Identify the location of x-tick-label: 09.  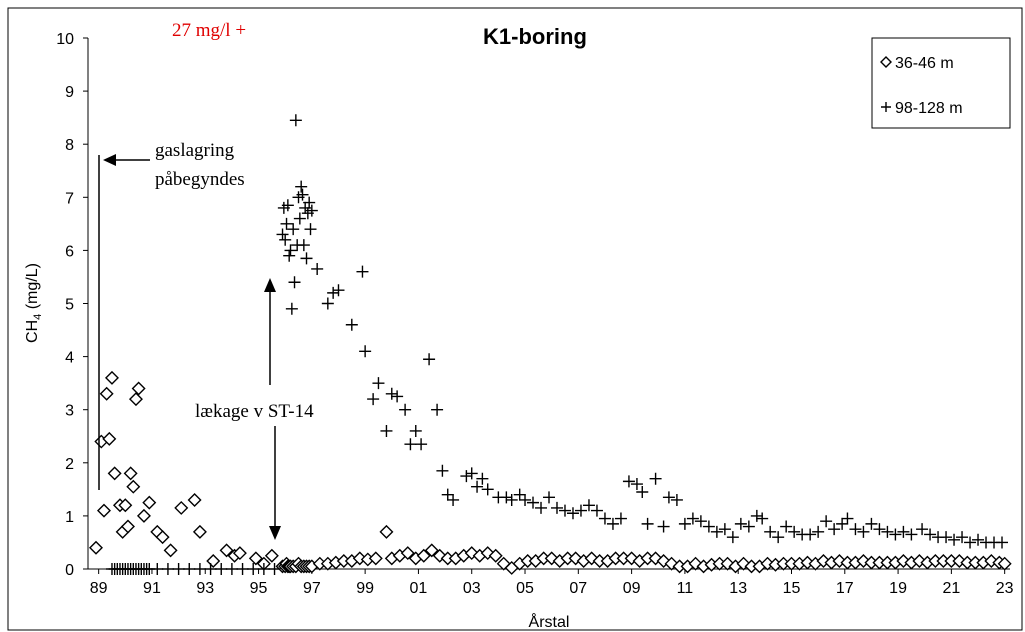
(632, 588).